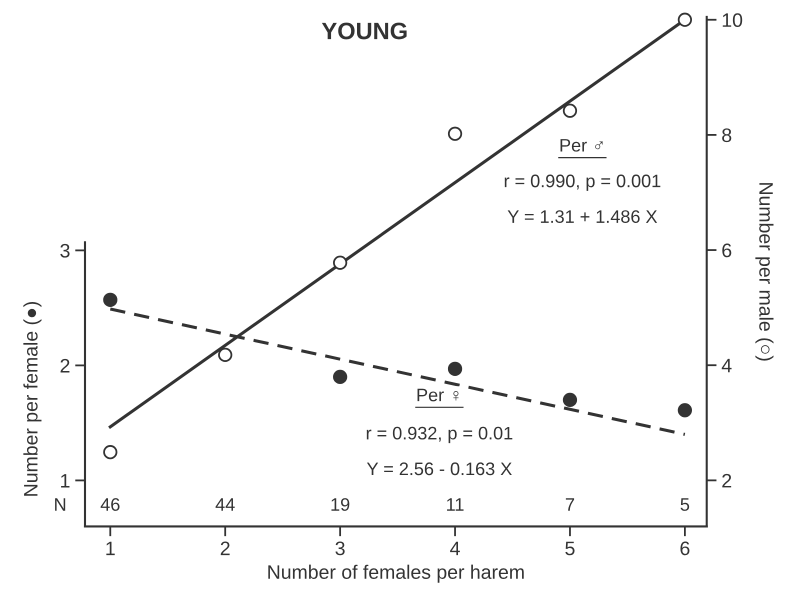 This screenshot has height=603, width=787. I want to click on y2-tick-label: 10, so click(732, 20).